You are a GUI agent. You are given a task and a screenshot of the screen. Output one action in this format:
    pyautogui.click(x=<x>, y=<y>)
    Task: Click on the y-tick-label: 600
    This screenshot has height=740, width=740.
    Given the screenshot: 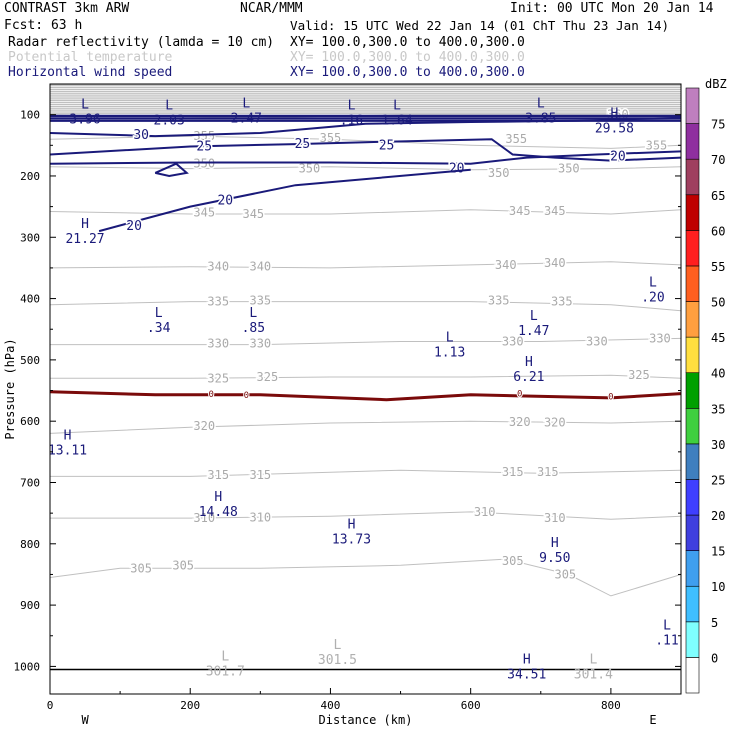 What is the action you would take?
    pyautogui.click(x=30, y=421)
    